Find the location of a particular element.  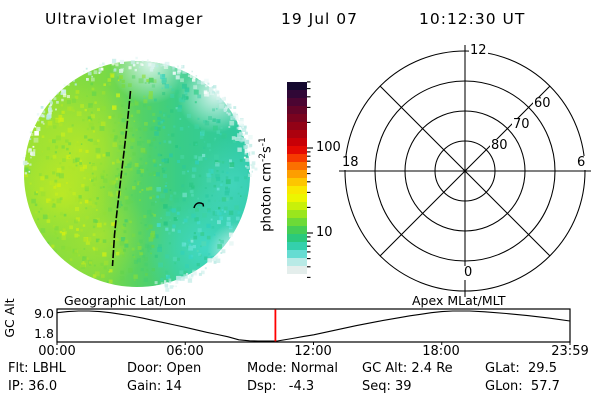

scan-track-line is located at coordinates (158, 178).